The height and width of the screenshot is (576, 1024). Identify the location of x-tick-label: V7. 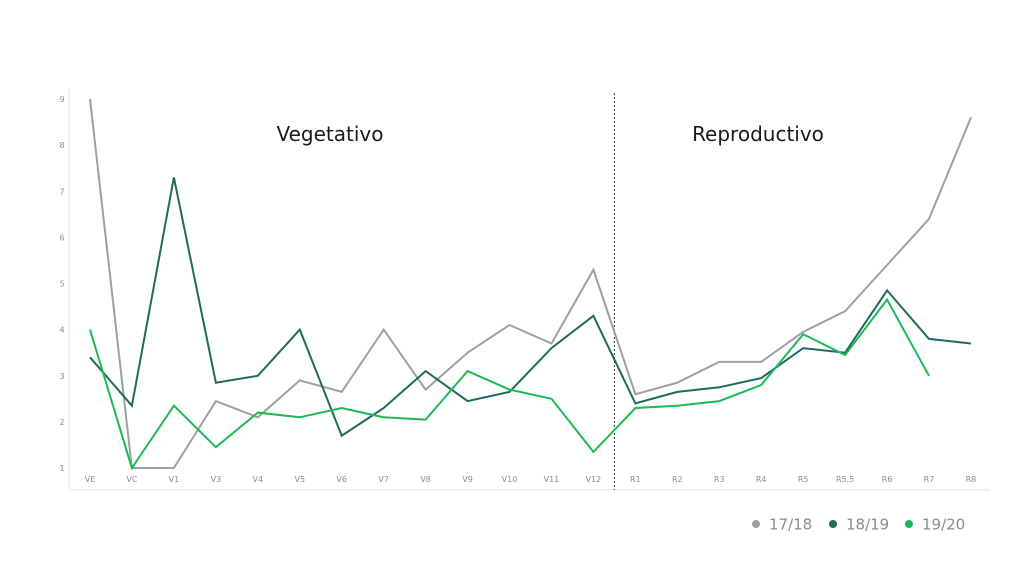
(383, 479).